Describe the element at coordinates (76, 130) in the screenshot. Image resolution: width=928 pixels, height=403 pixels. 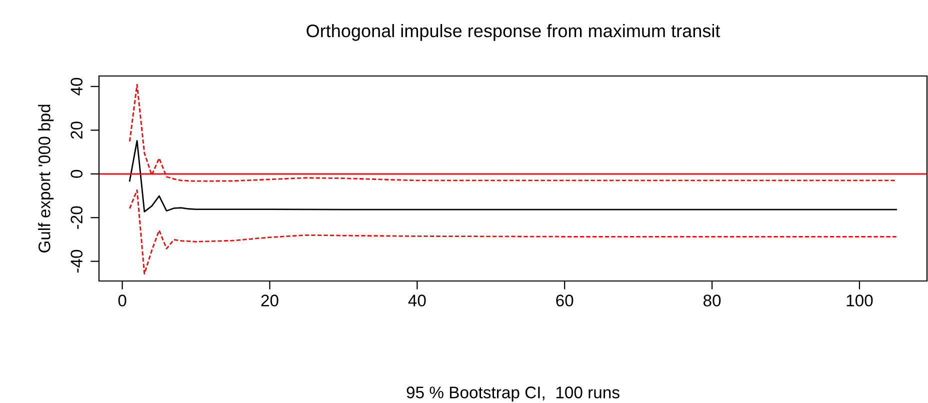
I see `y-tick-label: 20` at that location.